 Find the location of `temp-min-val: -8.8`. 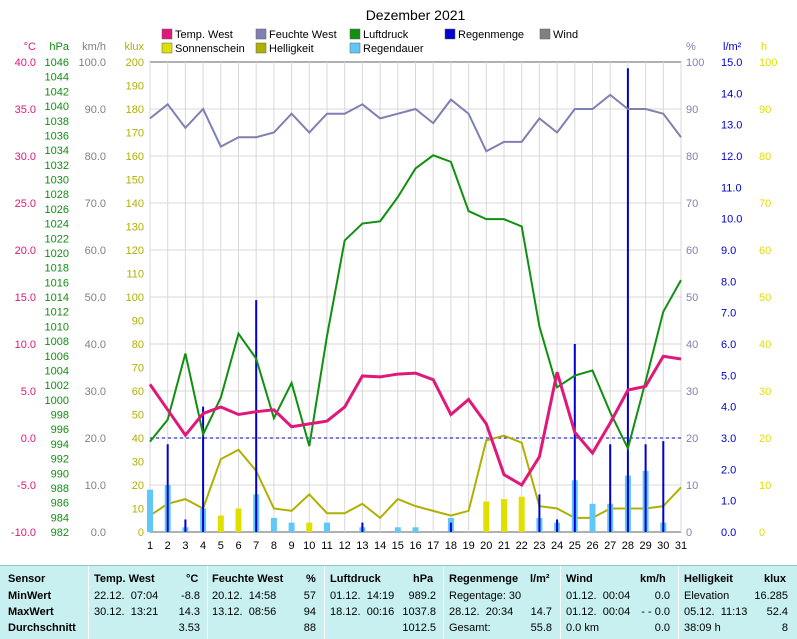

temp-min-val: -8.8 is located at coordinates (190, 596).